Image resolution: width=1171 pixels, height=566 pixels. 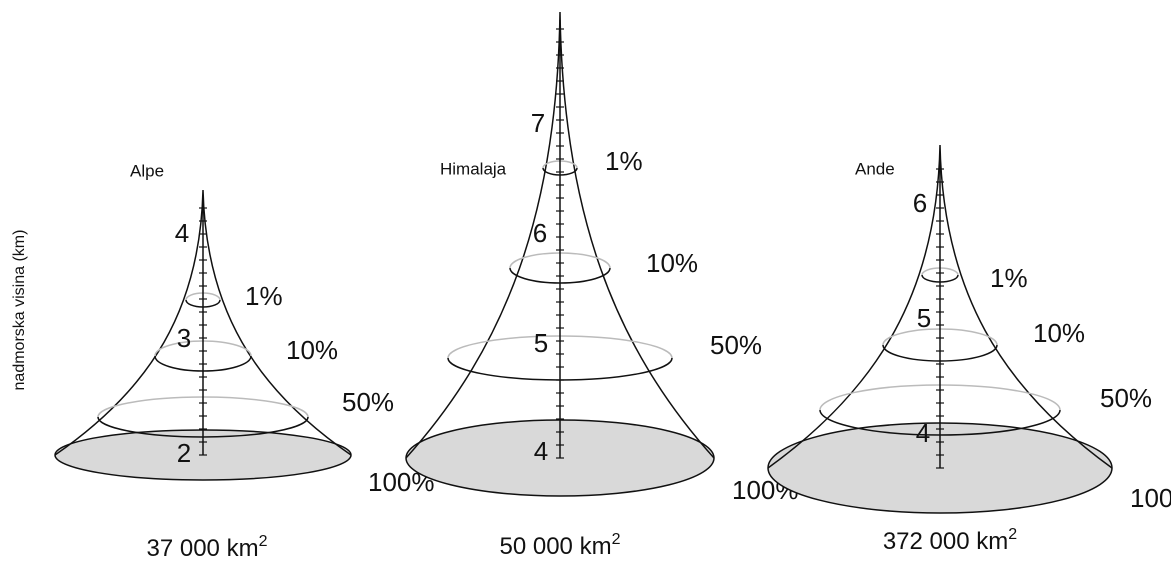 What do you see at coordinates (19, 310) in the screenshot?
I see `y-axis-label: nadmorska visina (km)` at bounding box center [19, 310].